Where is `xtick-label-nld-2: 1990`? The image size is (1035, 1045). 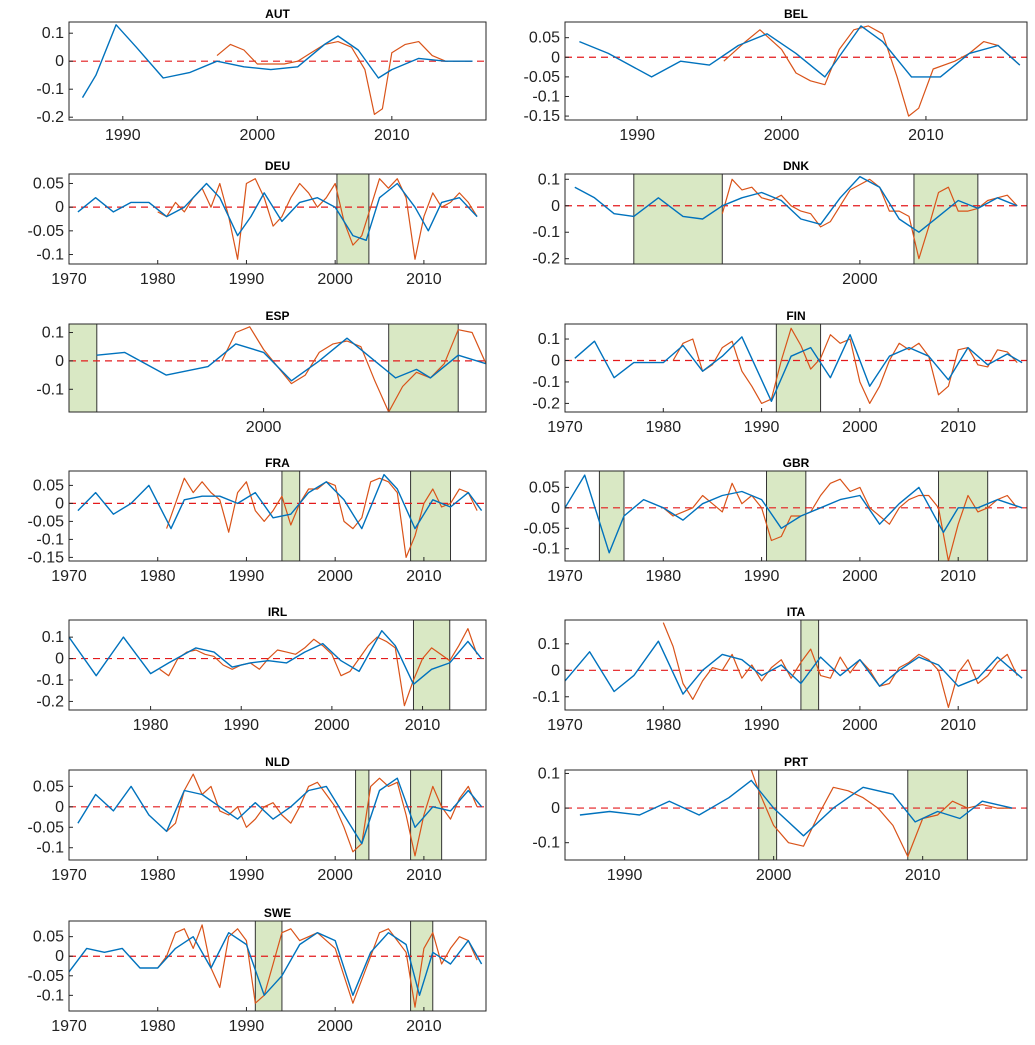 xtick-label-nld-2: 1990 is located at coordinates (247, 875).